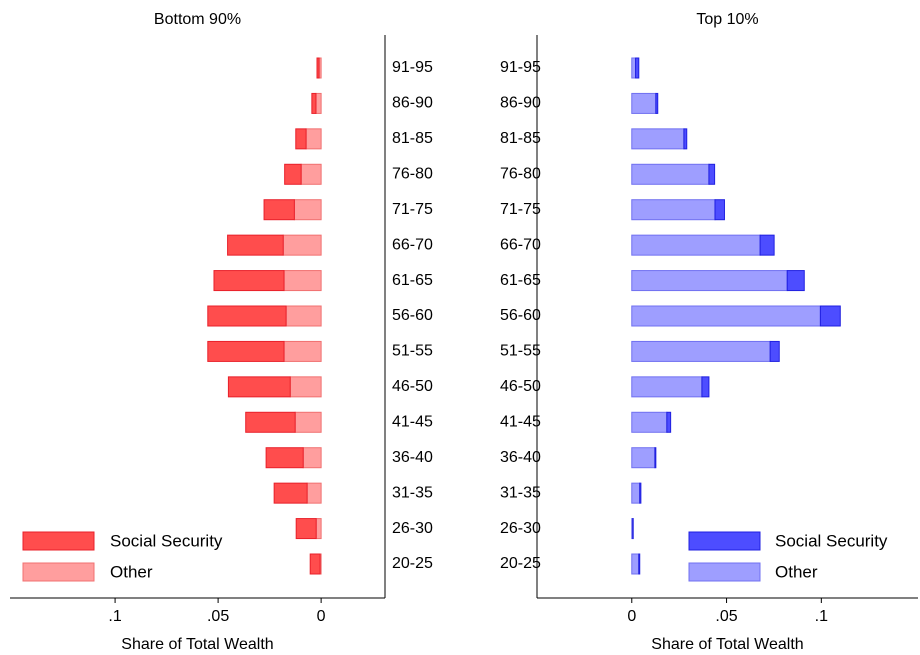  I want to click on y-tick-label: 61-65, so click(412, 280).